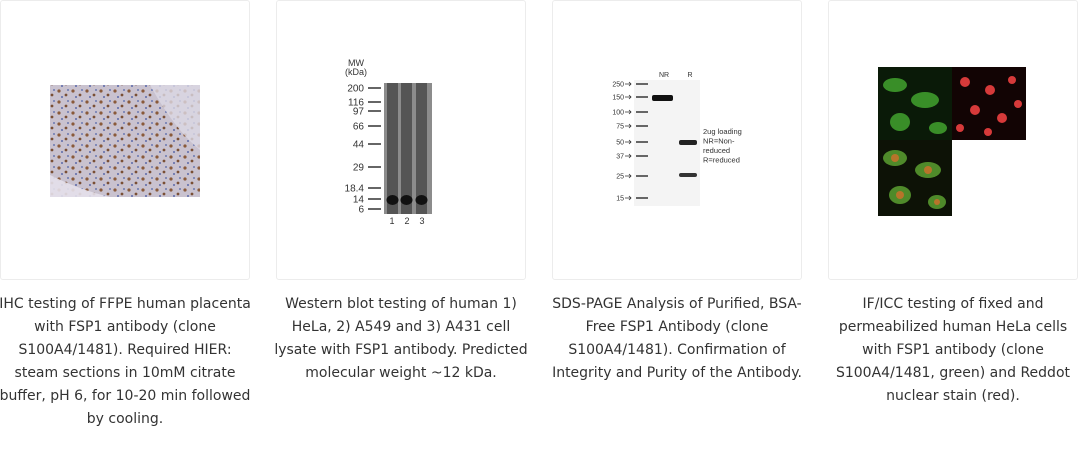 This screenshot has height=462, width=1080. Describe the element at coordinates (721, 160) in the screenshot. I see `note-line: R=reduced` at that location.